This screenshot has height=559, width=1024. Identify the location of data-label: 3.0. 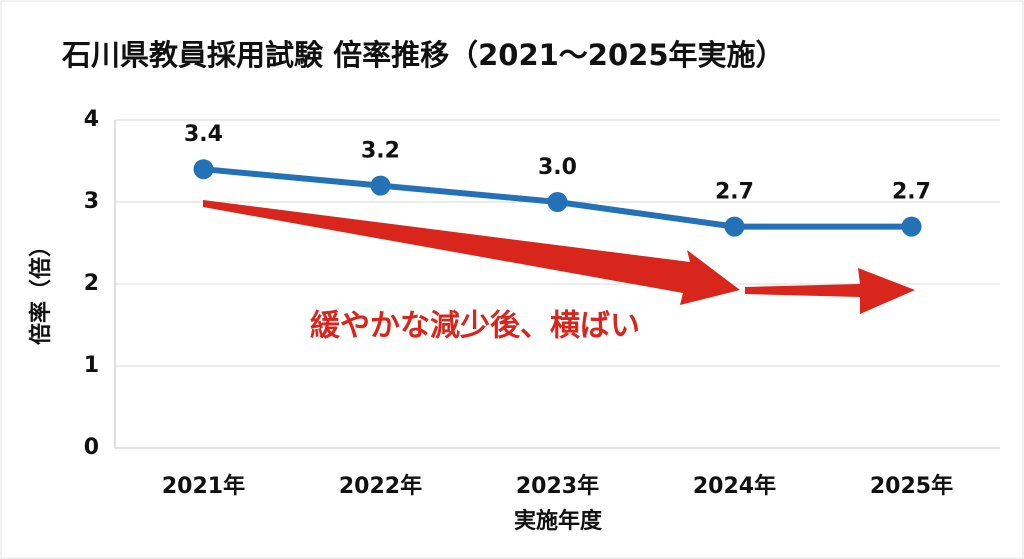
(557, 167).